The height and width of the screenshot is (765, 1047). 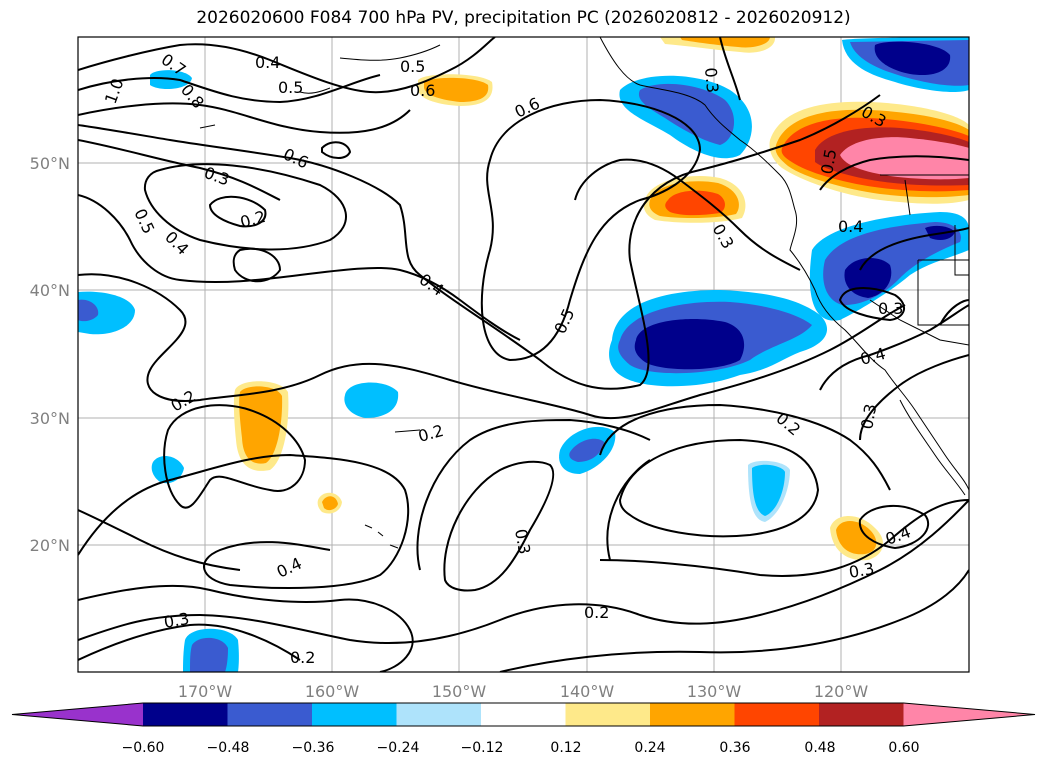 What do you see at coordinates (228, 748) in the screenshot?
I see `colorbar-tick-label: −0.48` at bounding box center [228, 748].